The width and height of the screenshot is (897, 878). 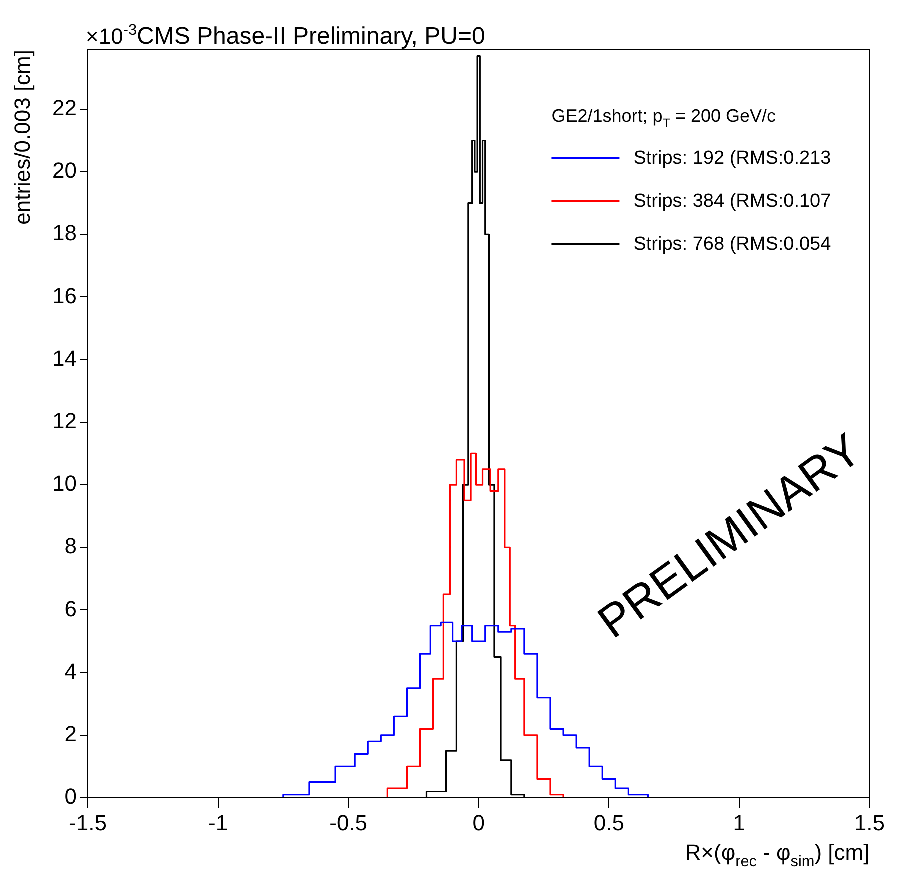 What do you see at coordinates (70, 733) in the screenshot?
I see `y-tick-label: 2` at bounding box center [70, 733].